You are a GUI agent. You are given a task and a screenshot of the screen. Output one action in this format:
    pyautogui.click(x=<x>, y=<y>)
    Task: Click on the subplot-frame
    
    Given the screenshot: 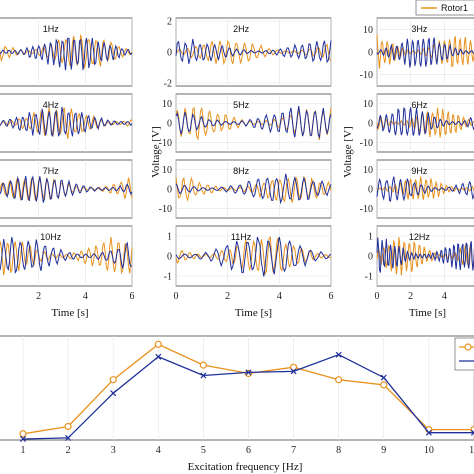 What is the action you would take?
    pyautogui.click(x=66, y=189)
    